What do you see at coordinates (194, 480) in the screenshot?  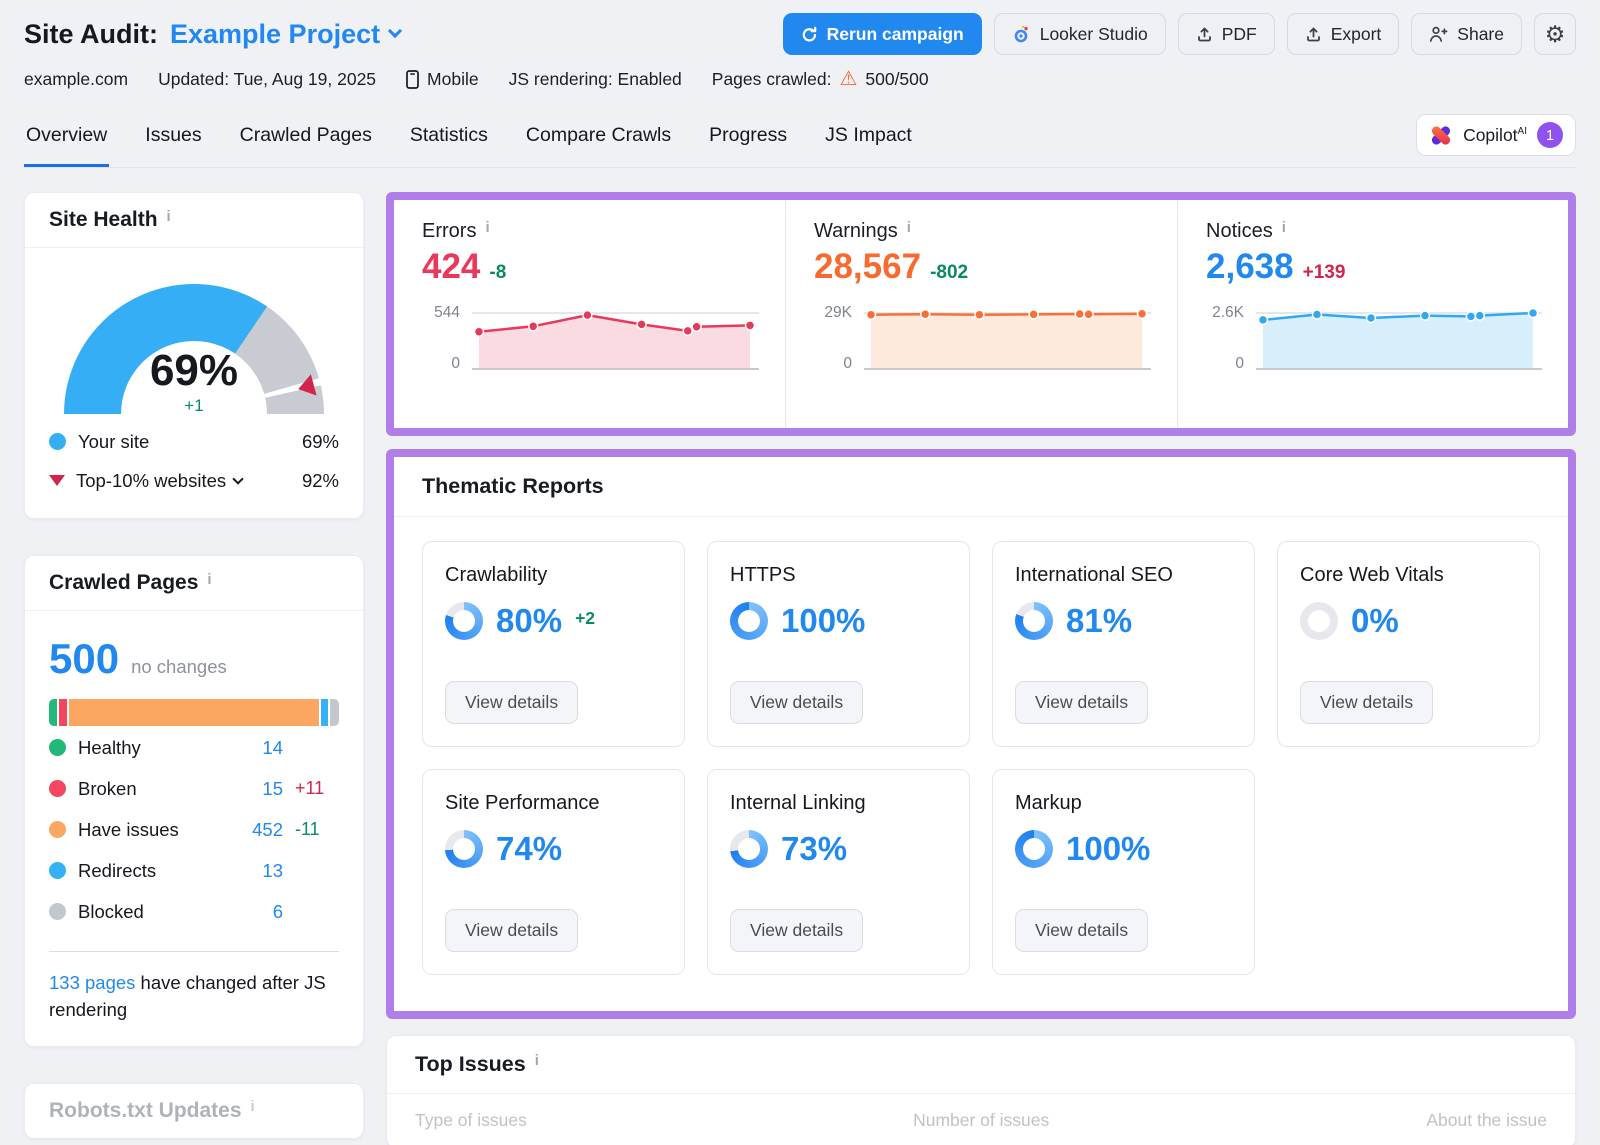 I see `legend-top10-websites: Top-10% websites 92%` at bounding box center [194, 480].